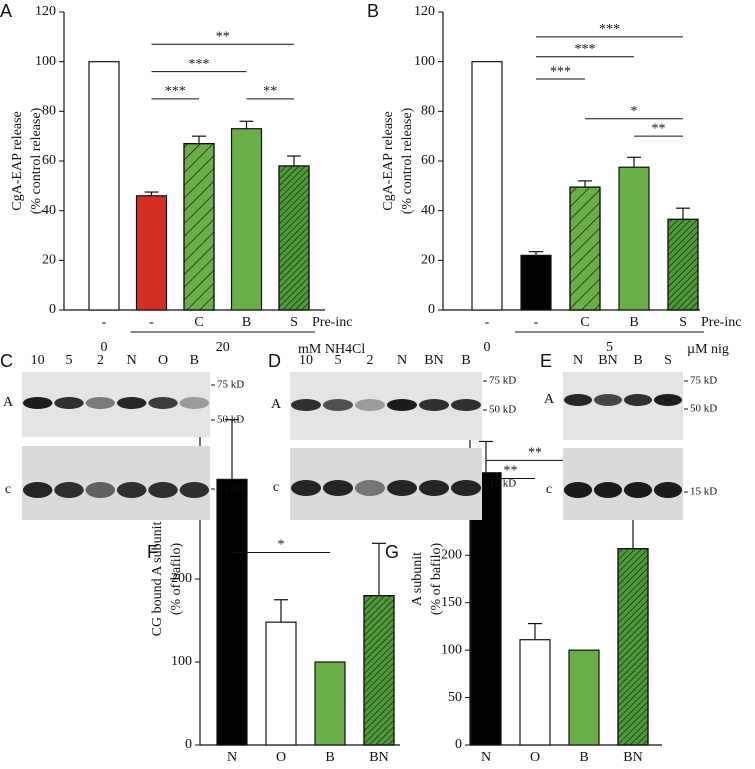 The image size is (755, 769). What do you see at coordinates (198, 322) in the screenshot?
I see `x-tick-label: C` at bounding box center [198, 322].